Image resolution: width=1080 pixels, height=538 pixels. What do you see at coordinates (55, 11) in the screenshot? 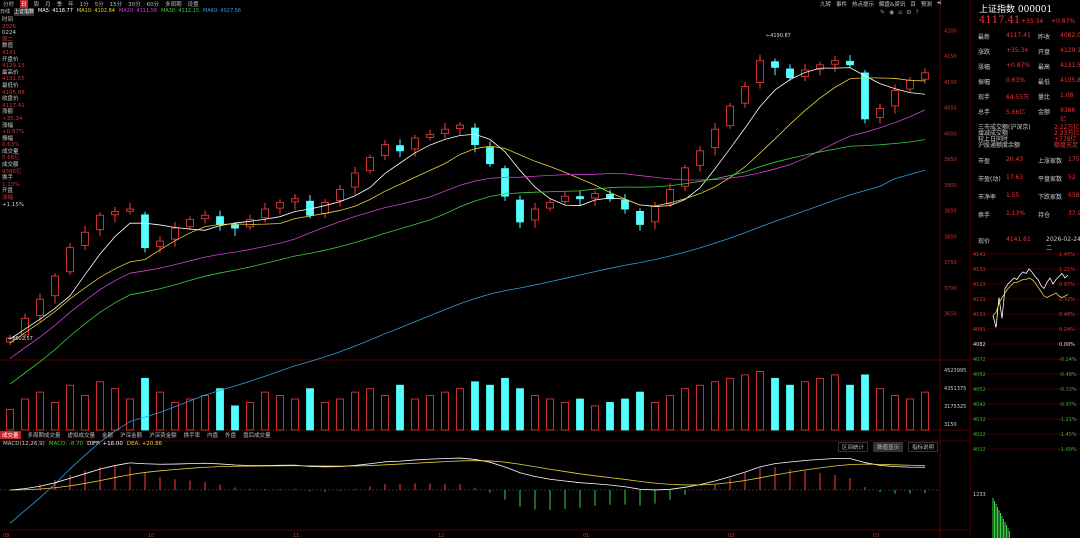
I see `ma-legend-item: MA5: 4118.77` at bounding box center [55, 11].